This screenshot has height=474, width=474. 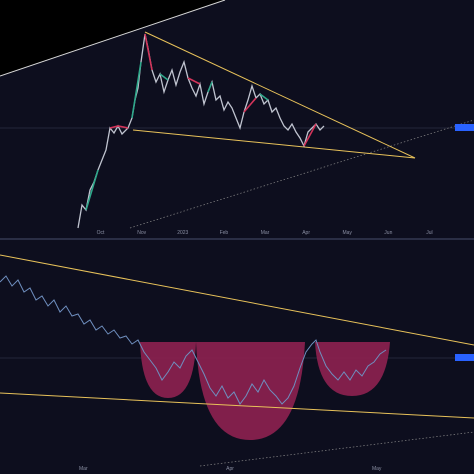 What do you see at coordinates (250, 391) in the screenshot?
I see `cup-head` at bounding box center [250, 391].